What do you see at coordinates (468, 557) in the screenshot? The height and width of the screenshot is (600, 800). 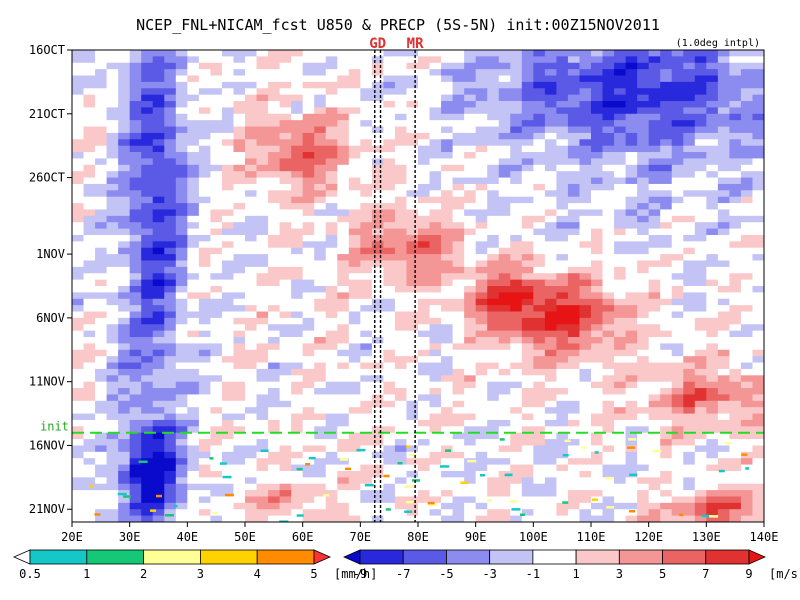 I see `colorbar-box` at bounding box center [468, 557].